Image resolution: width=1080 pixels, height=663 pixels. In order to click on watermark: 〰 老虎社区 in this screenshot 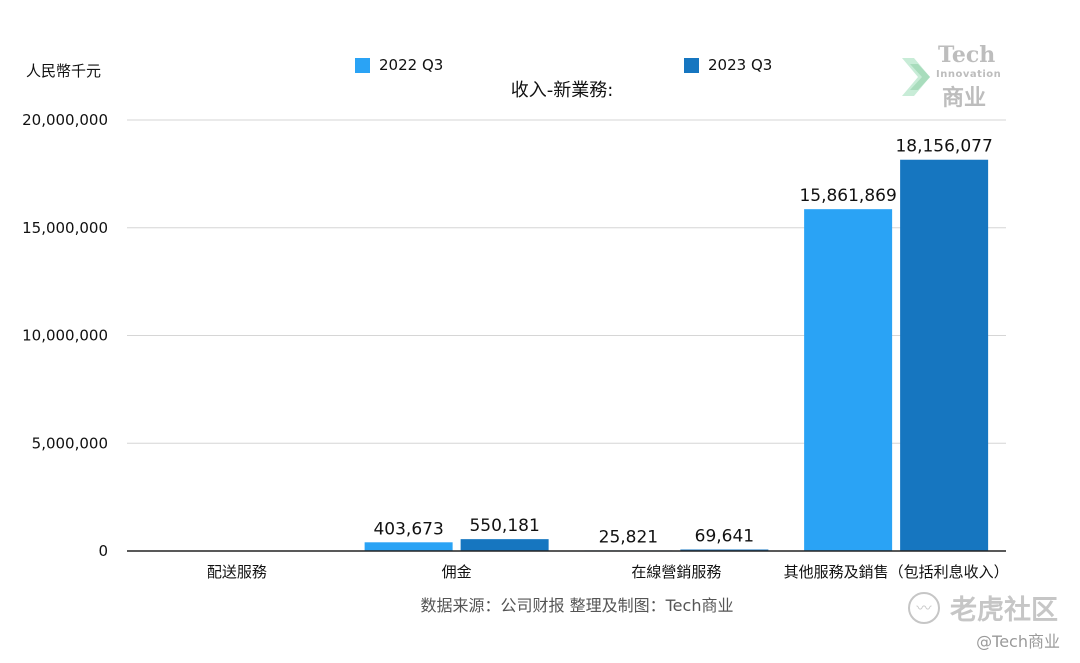, I will do `click(983, 607)`.